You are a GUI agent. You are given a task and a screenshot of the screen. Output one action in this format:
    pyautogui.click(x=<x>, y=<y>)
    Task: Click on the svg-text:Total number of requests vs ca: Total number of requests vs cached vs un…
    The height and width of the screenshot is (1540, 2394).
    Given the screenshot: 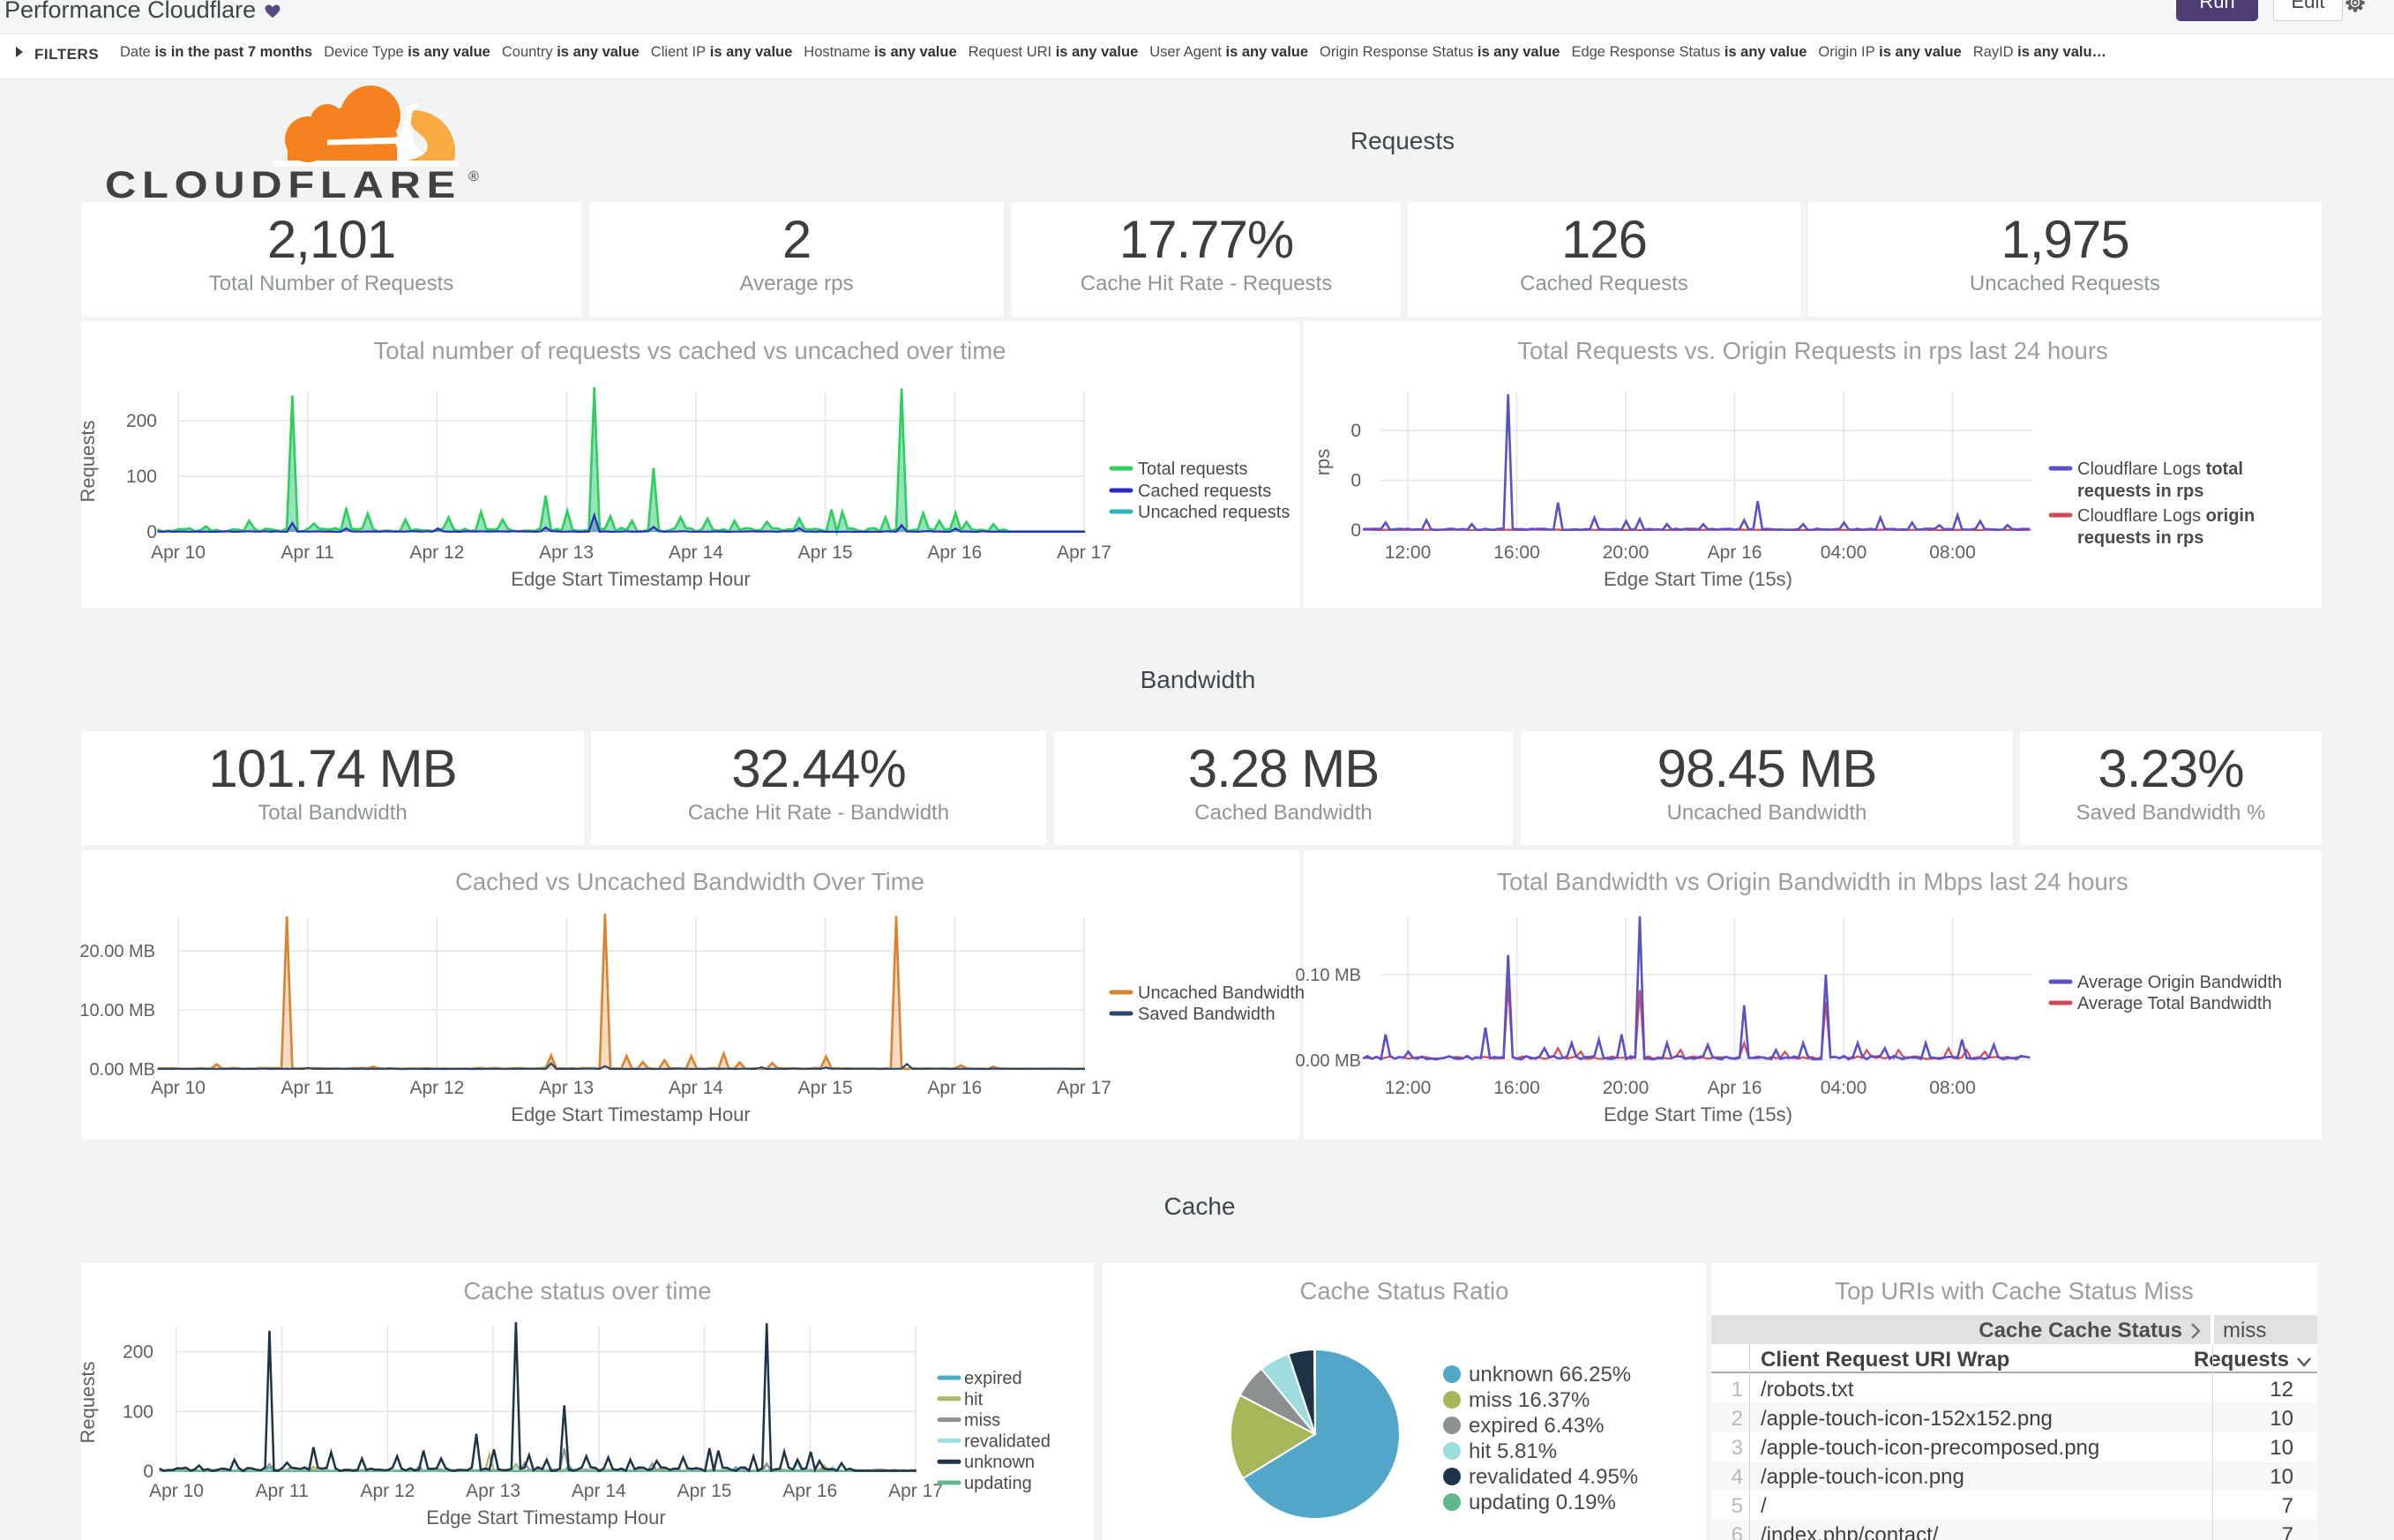 What is the action you would take?
    pyautogui.click(x=690, y=350)
    